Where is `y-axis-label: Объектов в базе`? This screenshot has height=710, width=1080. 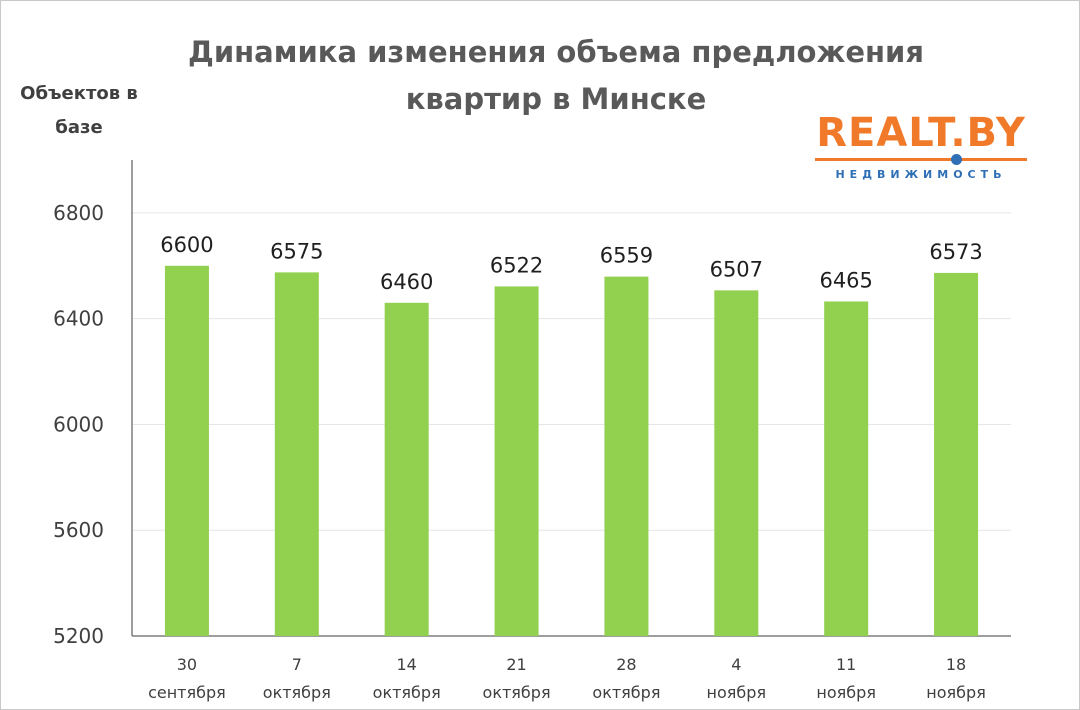 y-axis-label: Объектов в базе is located at coordinates (79, 111).